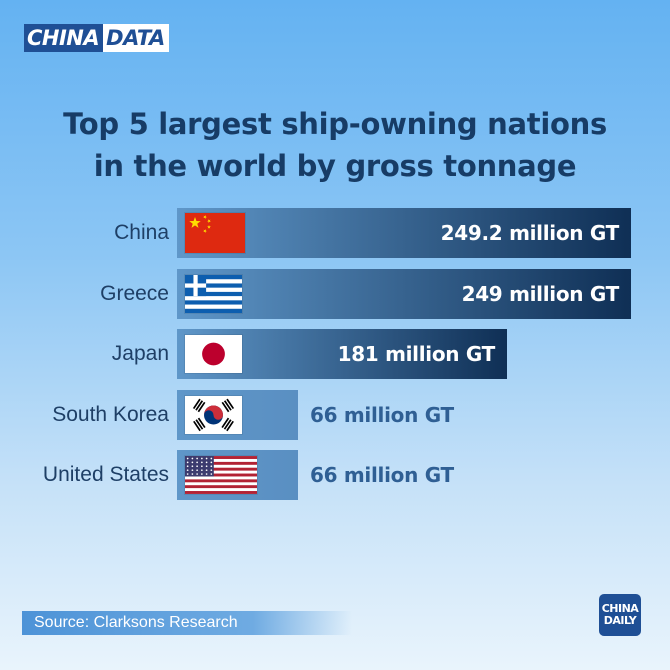  I want to click on logo-line-2: DAILY, so click(620, 620).